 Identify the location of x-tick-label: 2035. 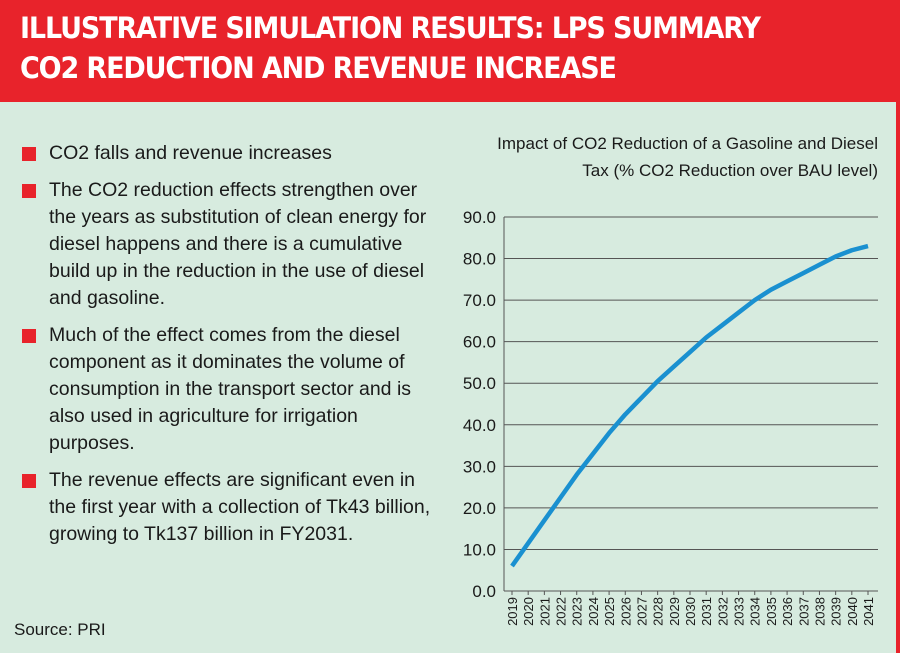
(771, 611).